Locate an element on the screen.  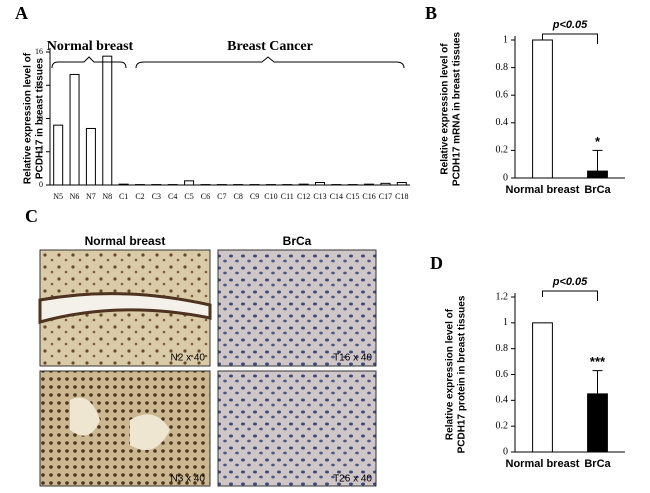
x-tick-label: C18 is located at coordinates (401, 196).